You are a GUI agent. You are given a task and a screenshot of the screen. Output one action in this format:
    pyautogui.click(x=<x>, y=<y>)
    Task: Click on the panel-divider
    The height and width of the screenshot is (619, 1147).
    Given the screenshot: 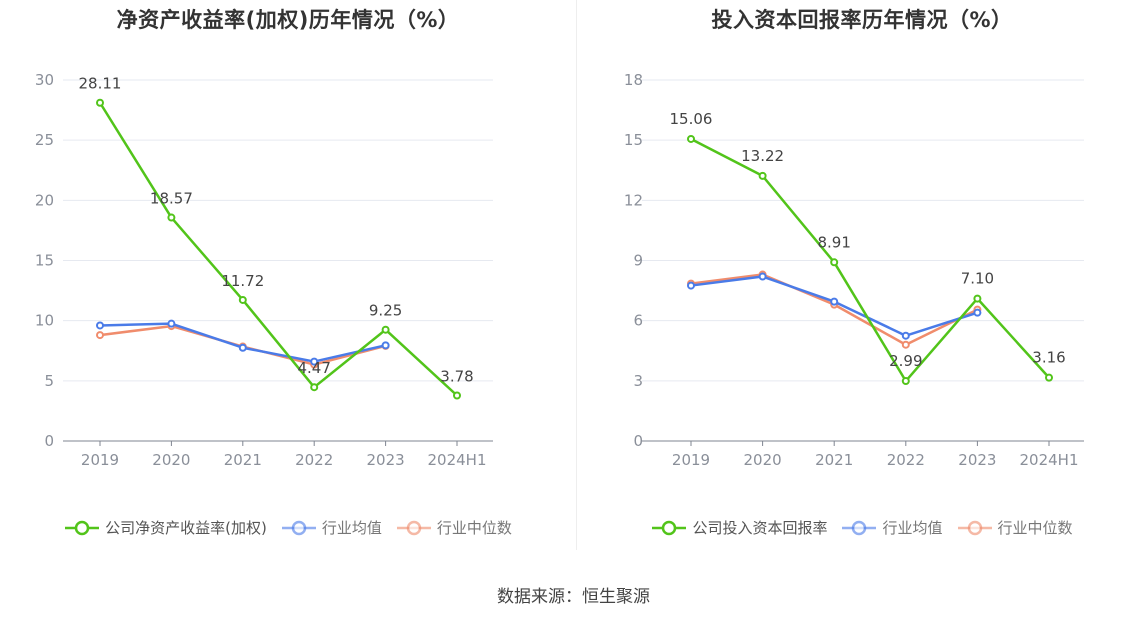 What is the action you would take?
    pyautogui.click(x=576, y=275)
    